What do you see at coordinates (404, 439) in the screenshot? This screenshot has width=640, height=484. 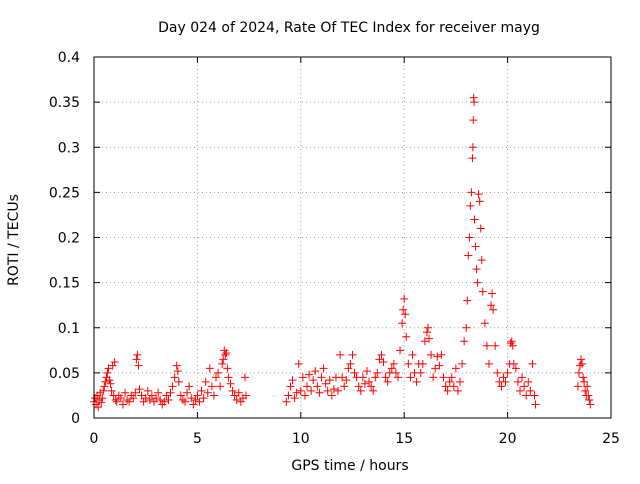 I see `x-tick-label: 15` at bounding box center [404, 439].